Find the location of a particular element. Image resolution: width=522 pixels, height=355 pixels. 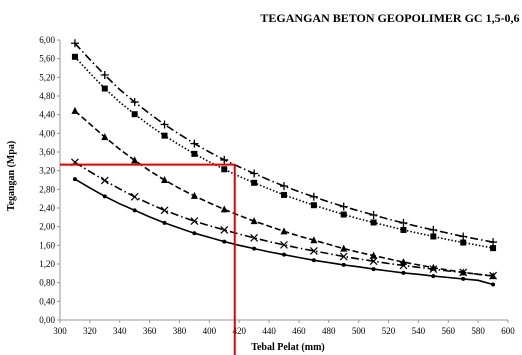

y-tick-label: 0,80 is located at coordinates (47, 283).